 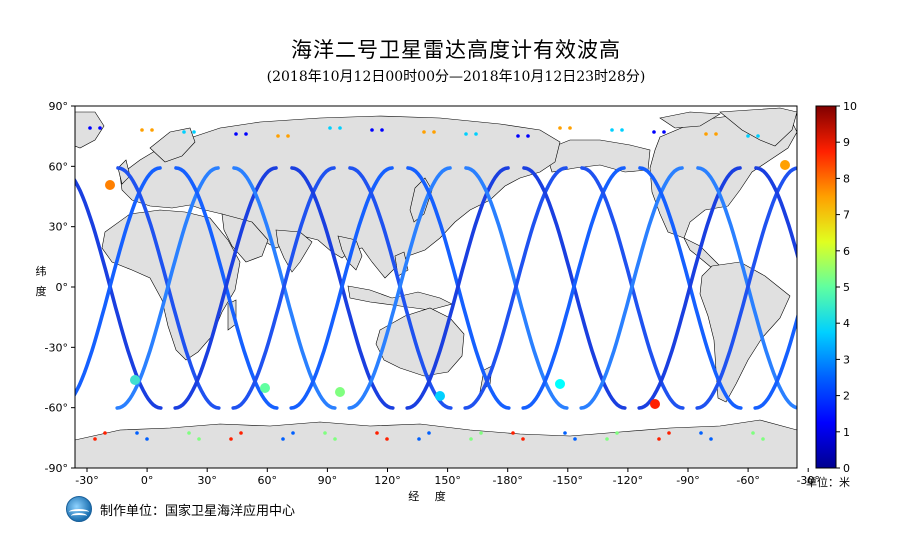 What do you see at coordinates (758, 127) in the screenshot?
I see `land-greenland` at bounding box center [758, 127].